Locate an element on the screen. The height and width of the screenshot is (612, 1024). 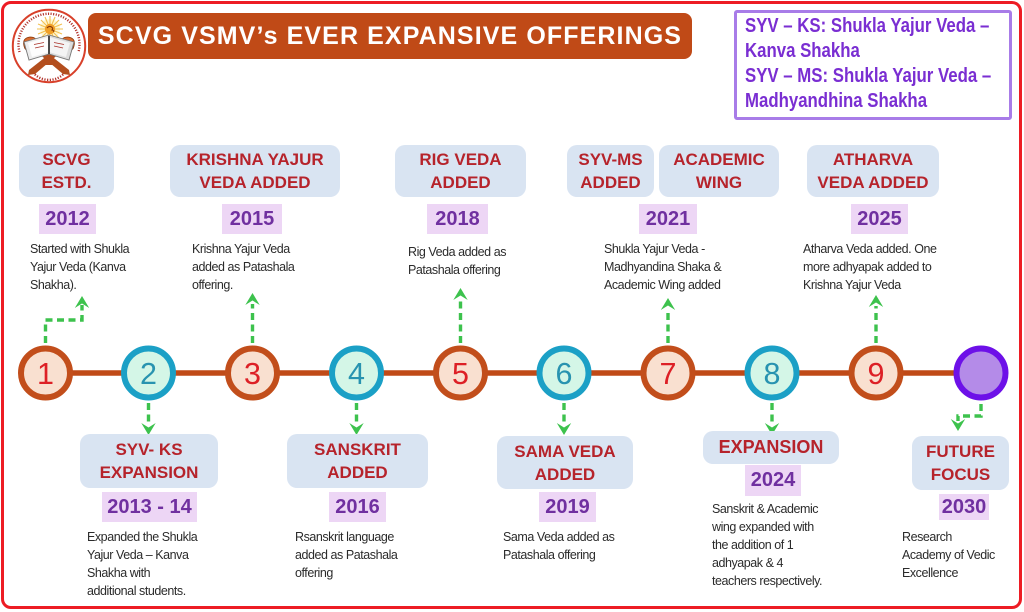
svg-text: 4 is located at coordinates (356, 374).